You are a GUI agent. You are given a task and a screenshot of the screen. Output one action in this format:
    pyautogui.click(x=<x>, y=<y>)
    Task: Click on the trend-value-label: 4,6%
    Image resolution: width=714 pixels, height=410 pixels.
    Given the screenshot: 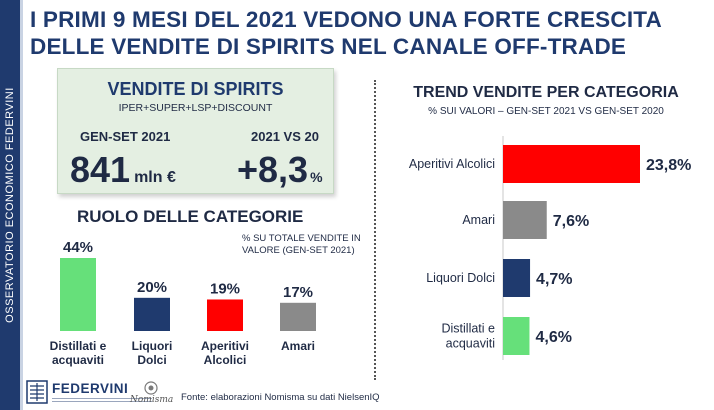 What is the action you would take?
    pyautogui.click(x=553, y=337)
    